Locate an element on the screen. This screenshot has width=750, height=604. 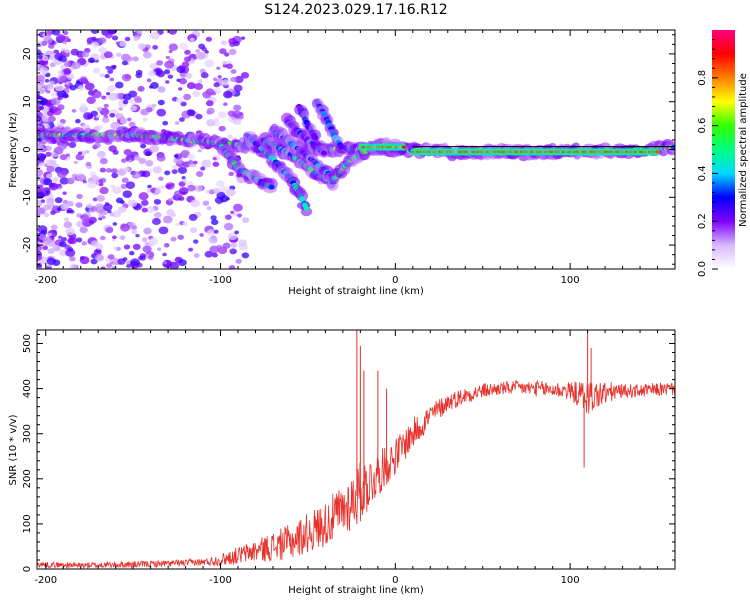
x-tick-label: 100 is located at coordinates (570, 580).